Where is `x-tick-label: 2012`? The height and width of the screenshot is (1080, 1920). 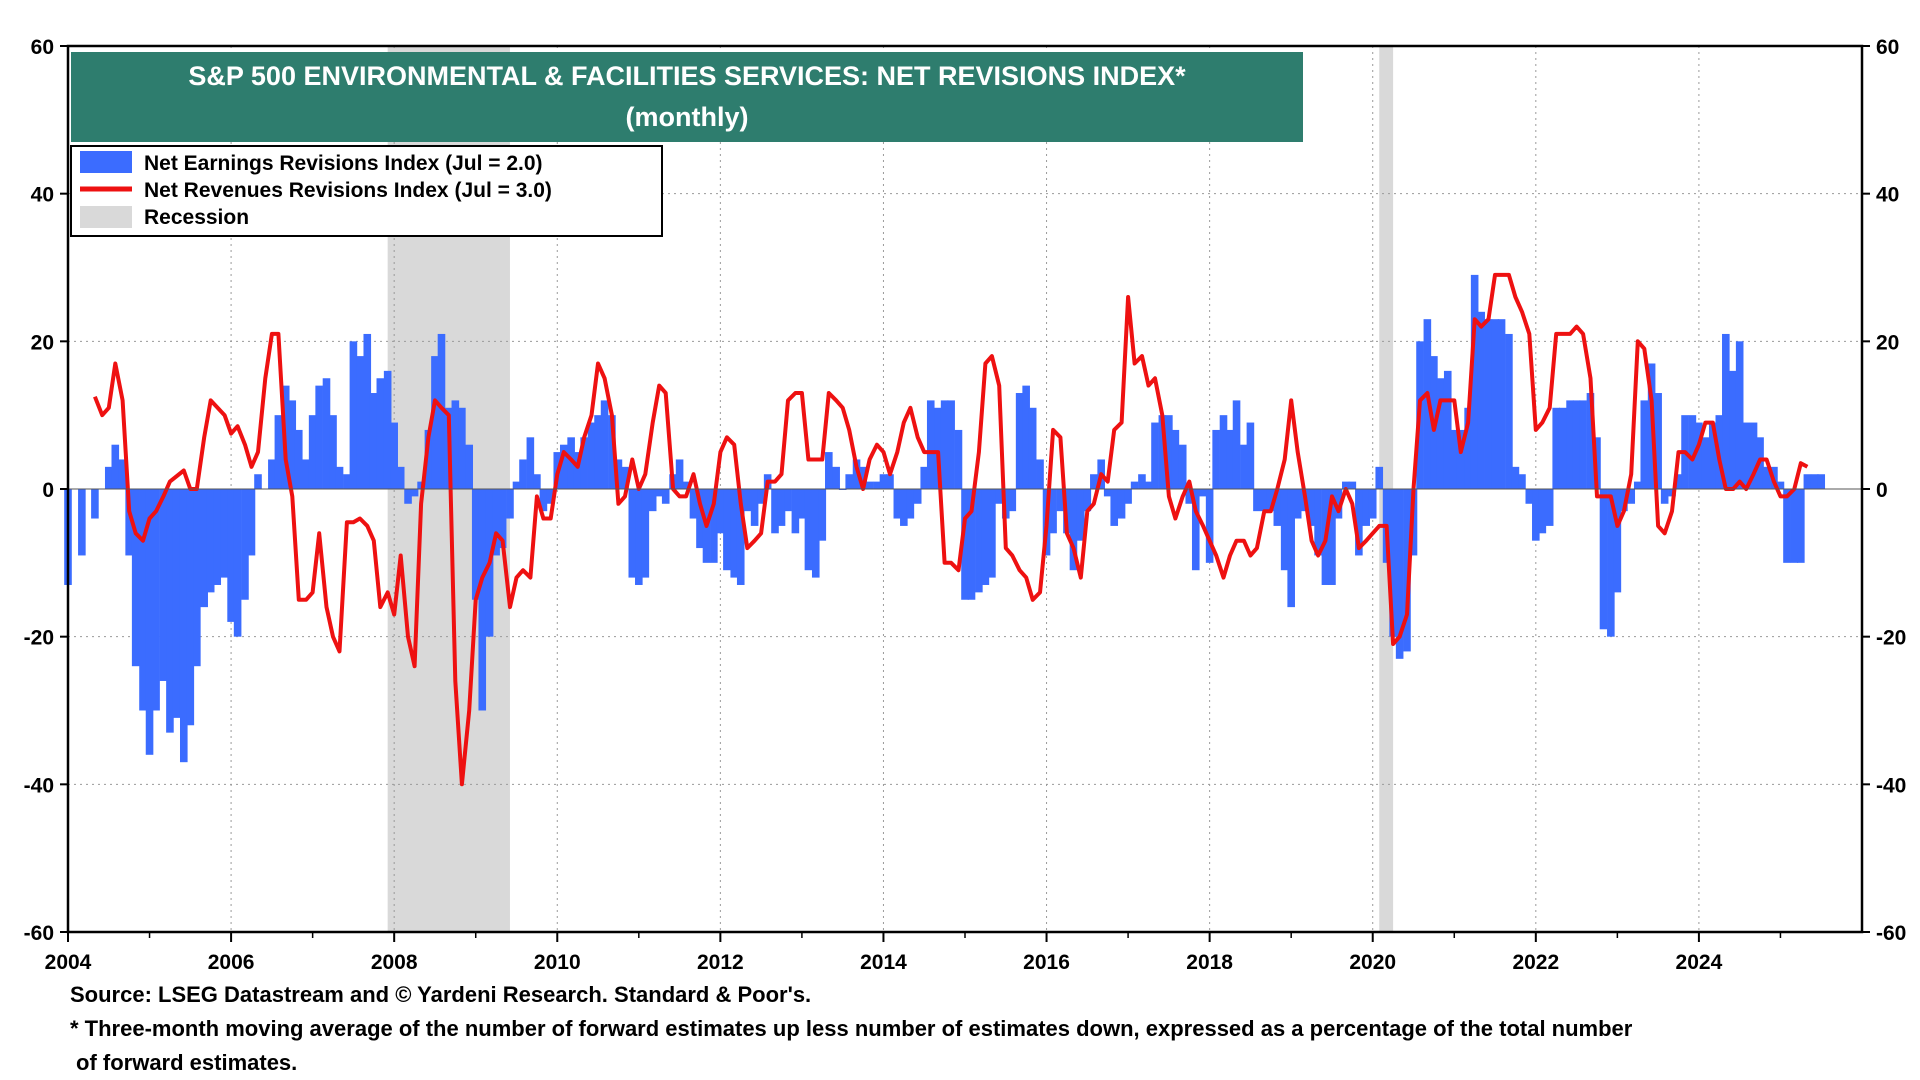 x-tick-label: 2012 is located at coordinates (720, 962).